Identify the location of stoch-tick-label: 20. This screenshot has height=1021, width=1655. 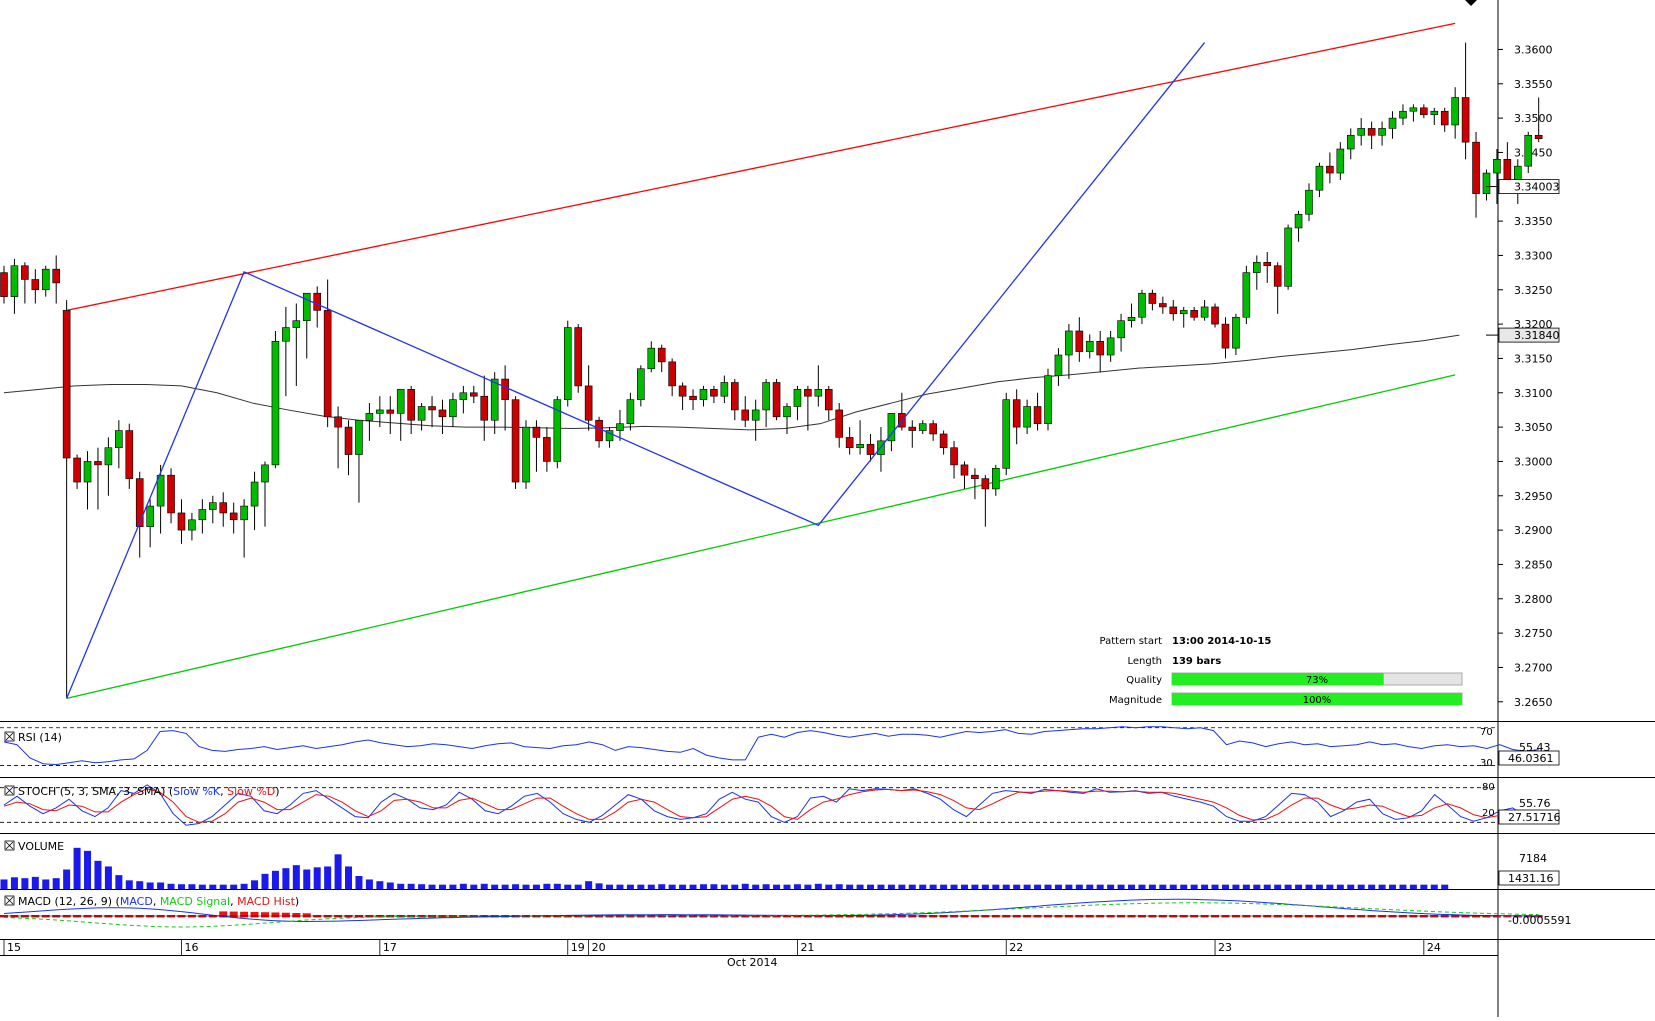
(1488, 813).